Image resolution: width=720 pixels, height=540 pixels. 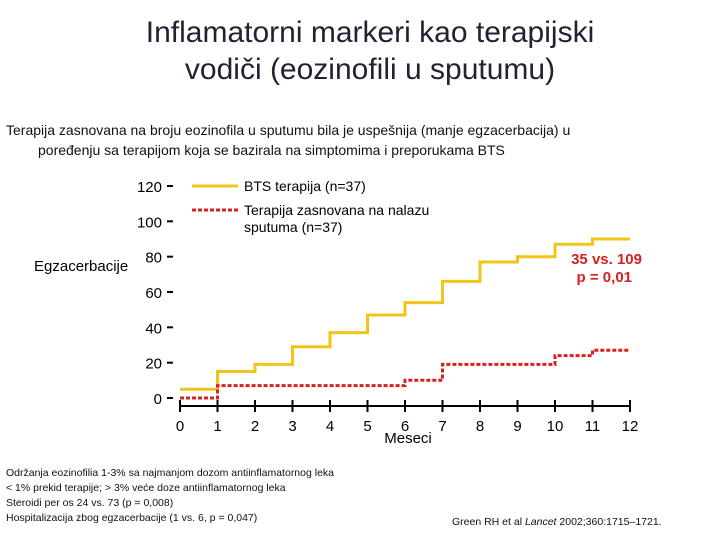 What do you see at coordinates (606, 259) in the screenshot?
I see `annotation-line-1: 35 vs. 109` at bounding box center [606, 259].